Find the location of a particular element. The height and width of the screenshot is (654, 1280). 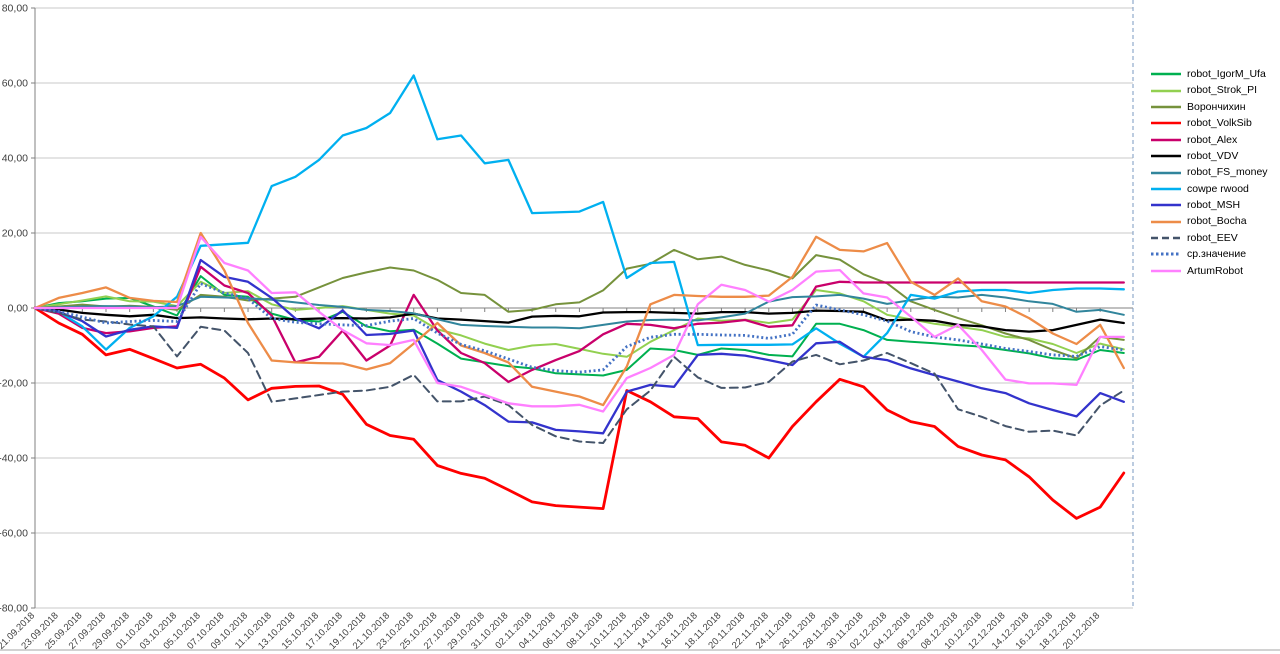

legend-item-robot_Alex: robot_Alex is located at coordinates (1214, 140).